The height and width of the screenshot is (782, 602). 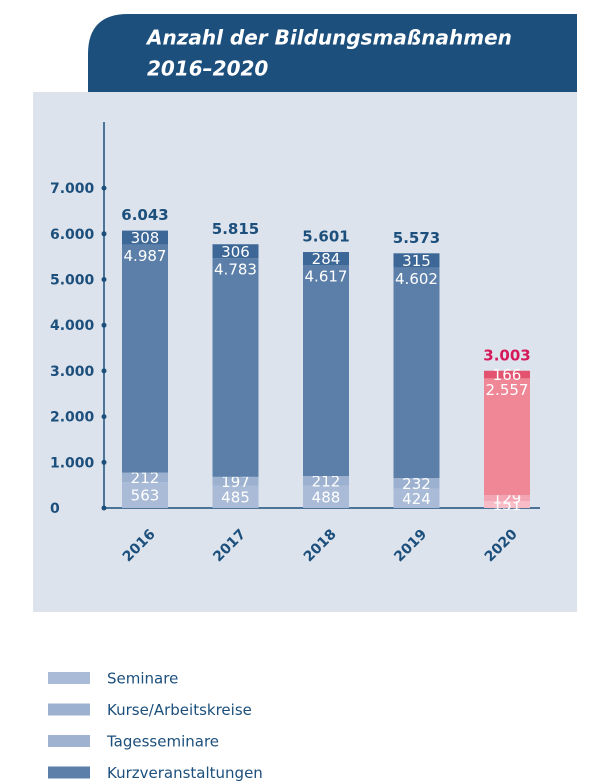 What do you see at coordinates (506, 355) in the screenshot?
I see `total-label: 3.003` at bounding box center [506, 355].